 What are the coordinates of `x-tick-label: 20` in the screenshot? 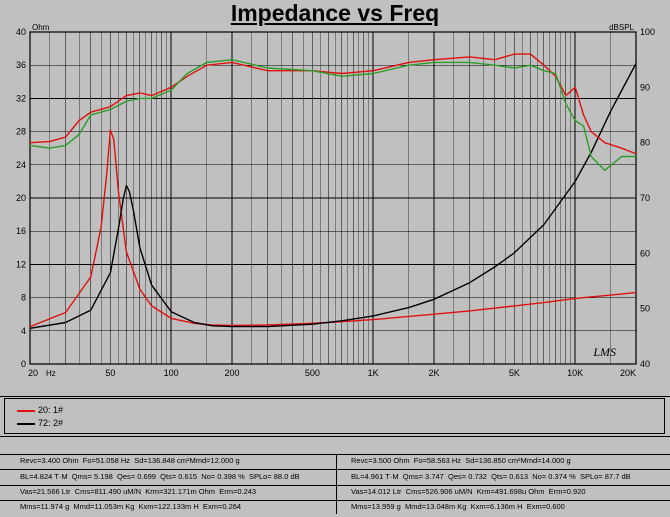 It's located at (33, 373).